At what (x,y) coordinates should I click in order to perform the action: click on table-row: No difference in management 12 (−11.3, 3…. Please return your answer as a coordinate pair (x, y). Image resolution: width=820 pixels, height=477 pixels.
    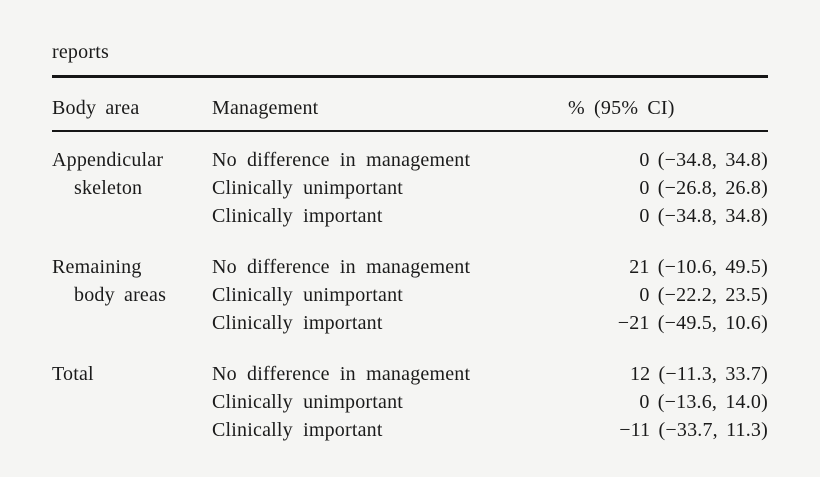
    Looking at the image, I should click on (490, 374).